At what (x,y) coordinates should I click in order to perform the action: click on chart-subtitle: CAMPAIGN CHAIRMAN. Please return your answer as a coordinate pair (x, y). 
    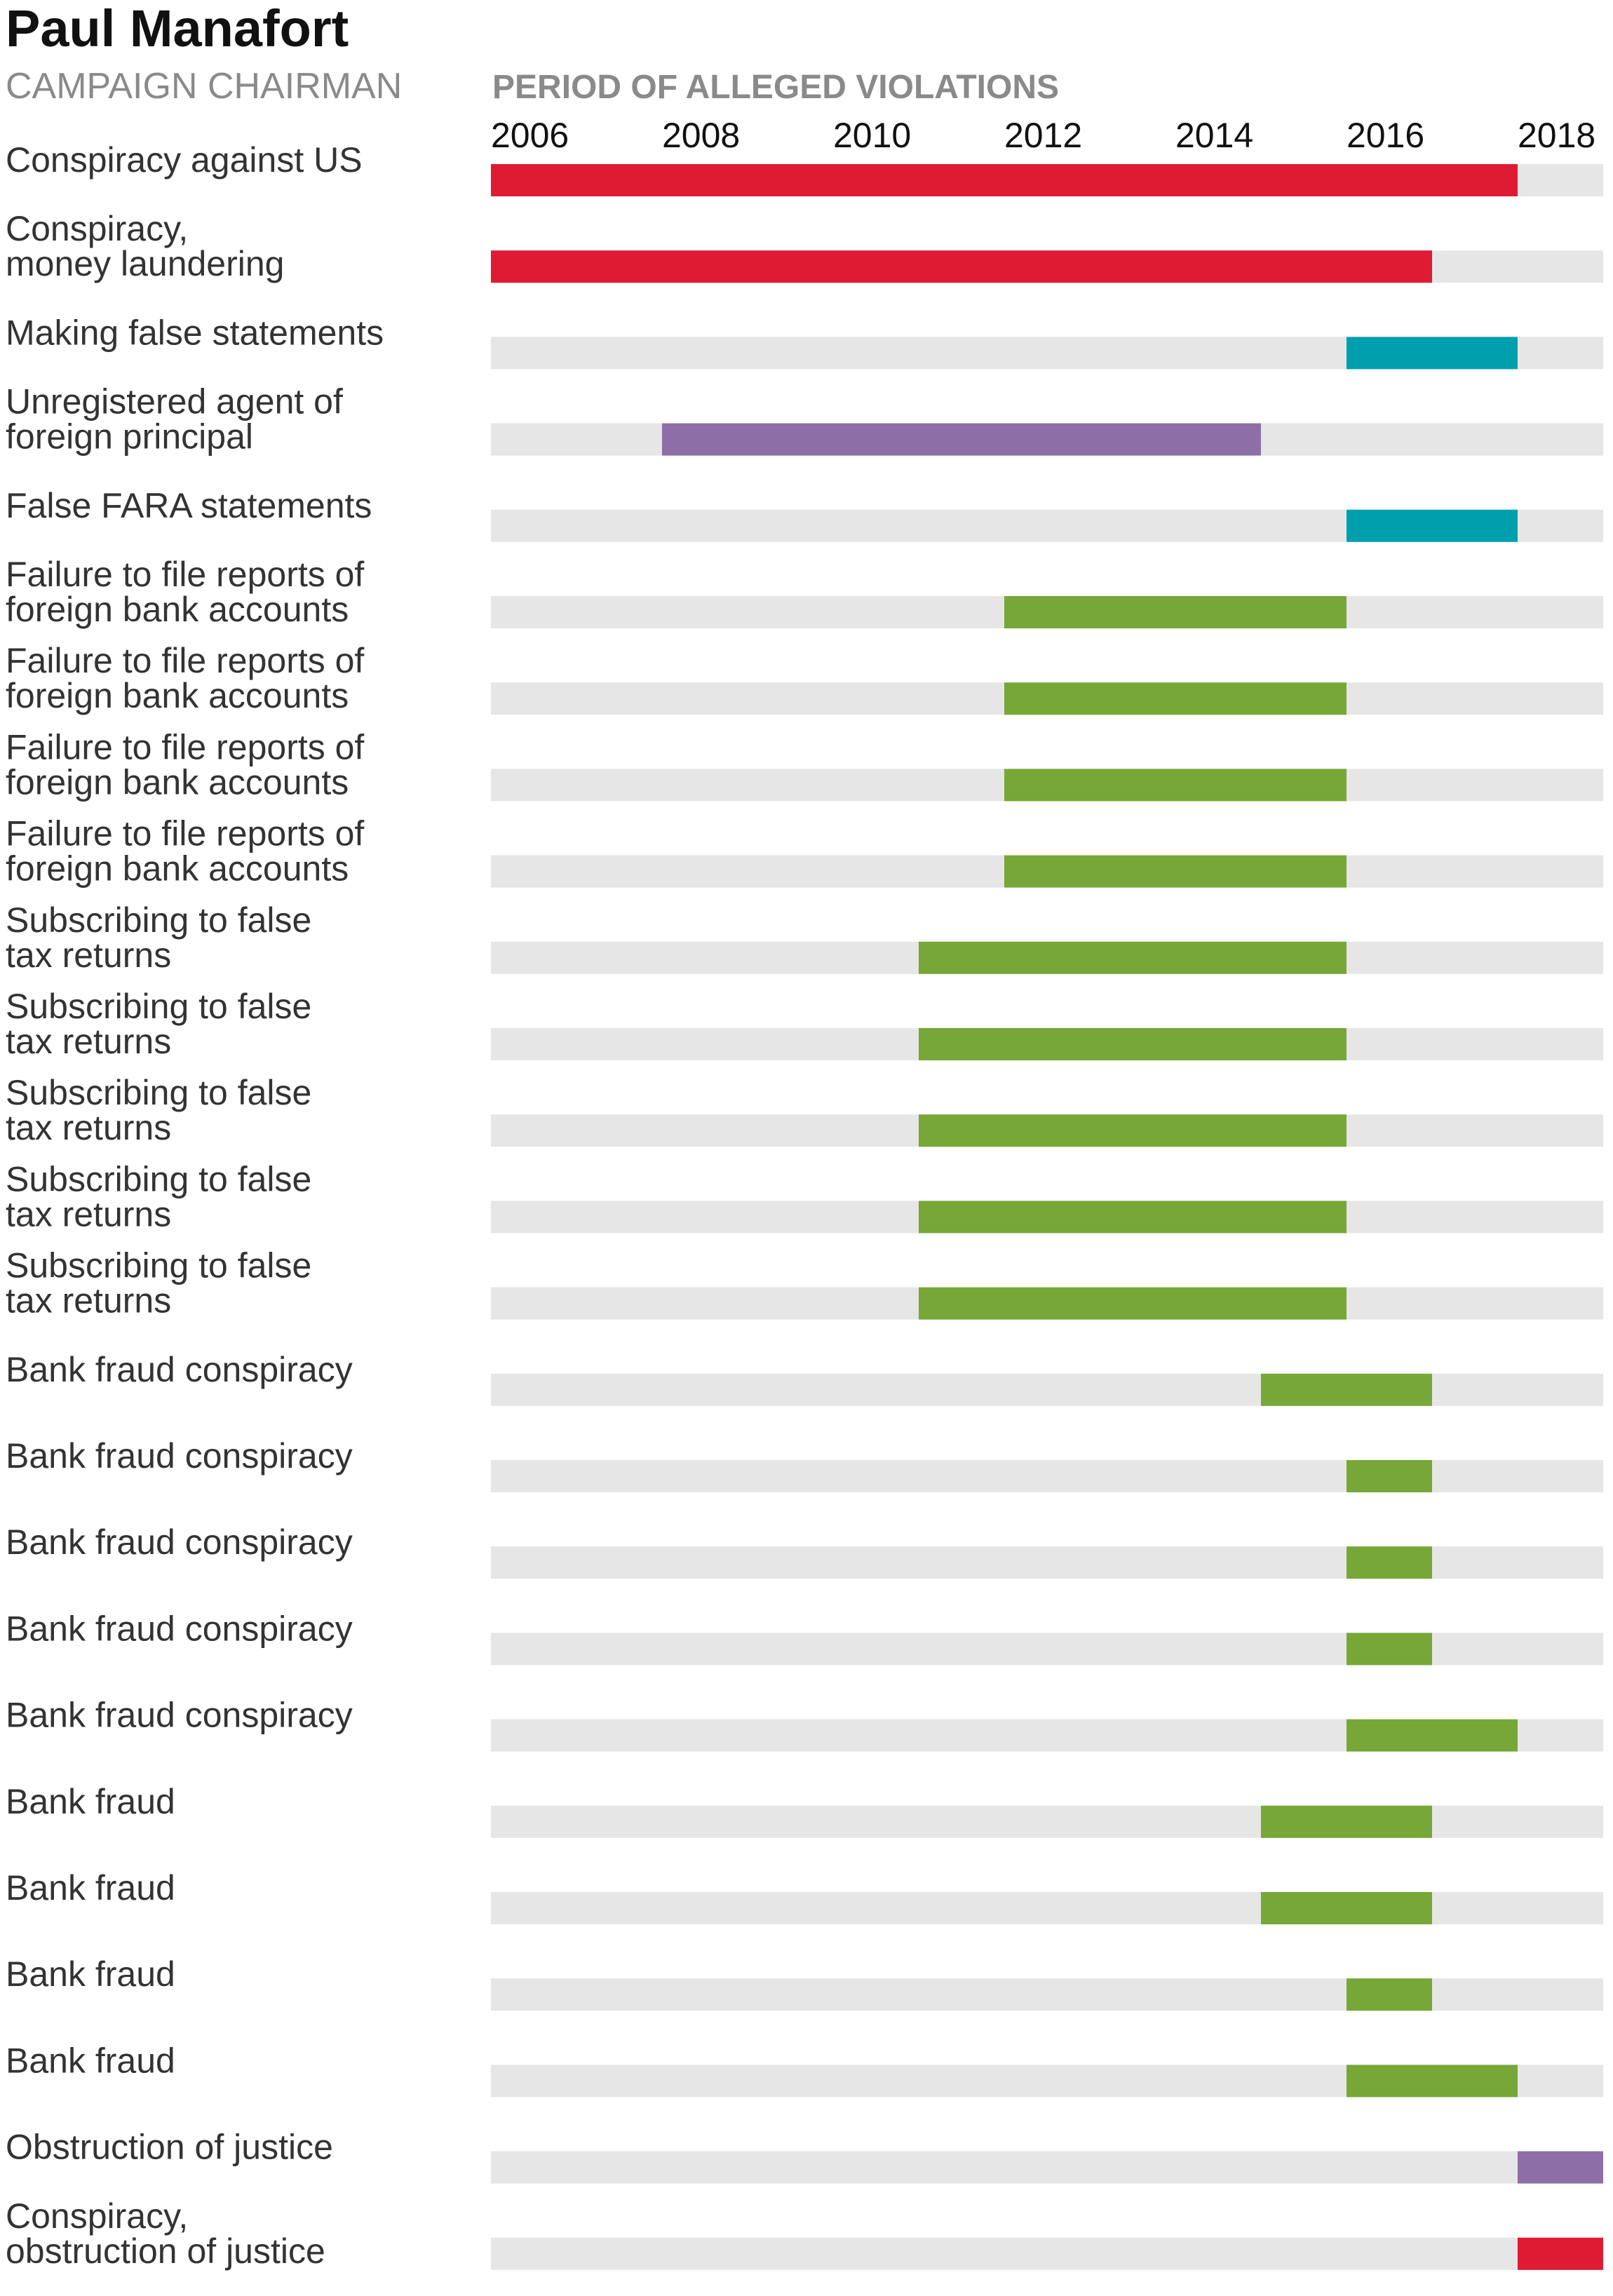
    Looking at the image, I should click on (204, 87).